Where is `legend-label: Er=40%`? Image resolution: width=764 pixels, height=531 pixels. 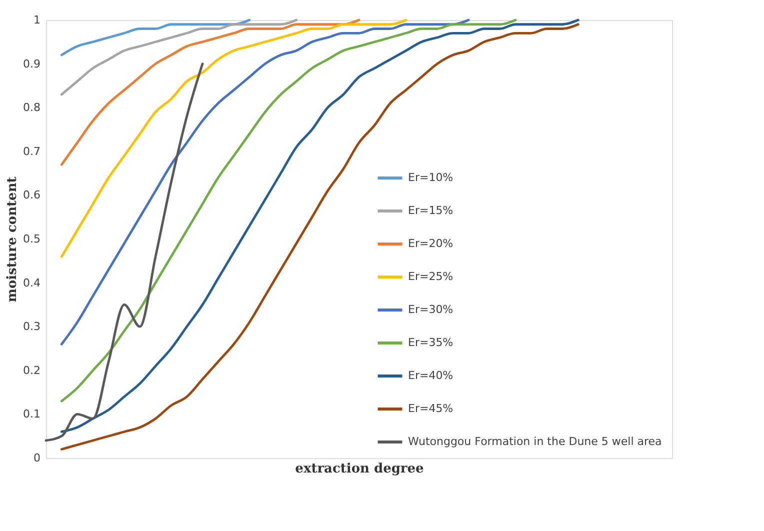
legend-label: Er=40% is located at coordinates (431, 375).